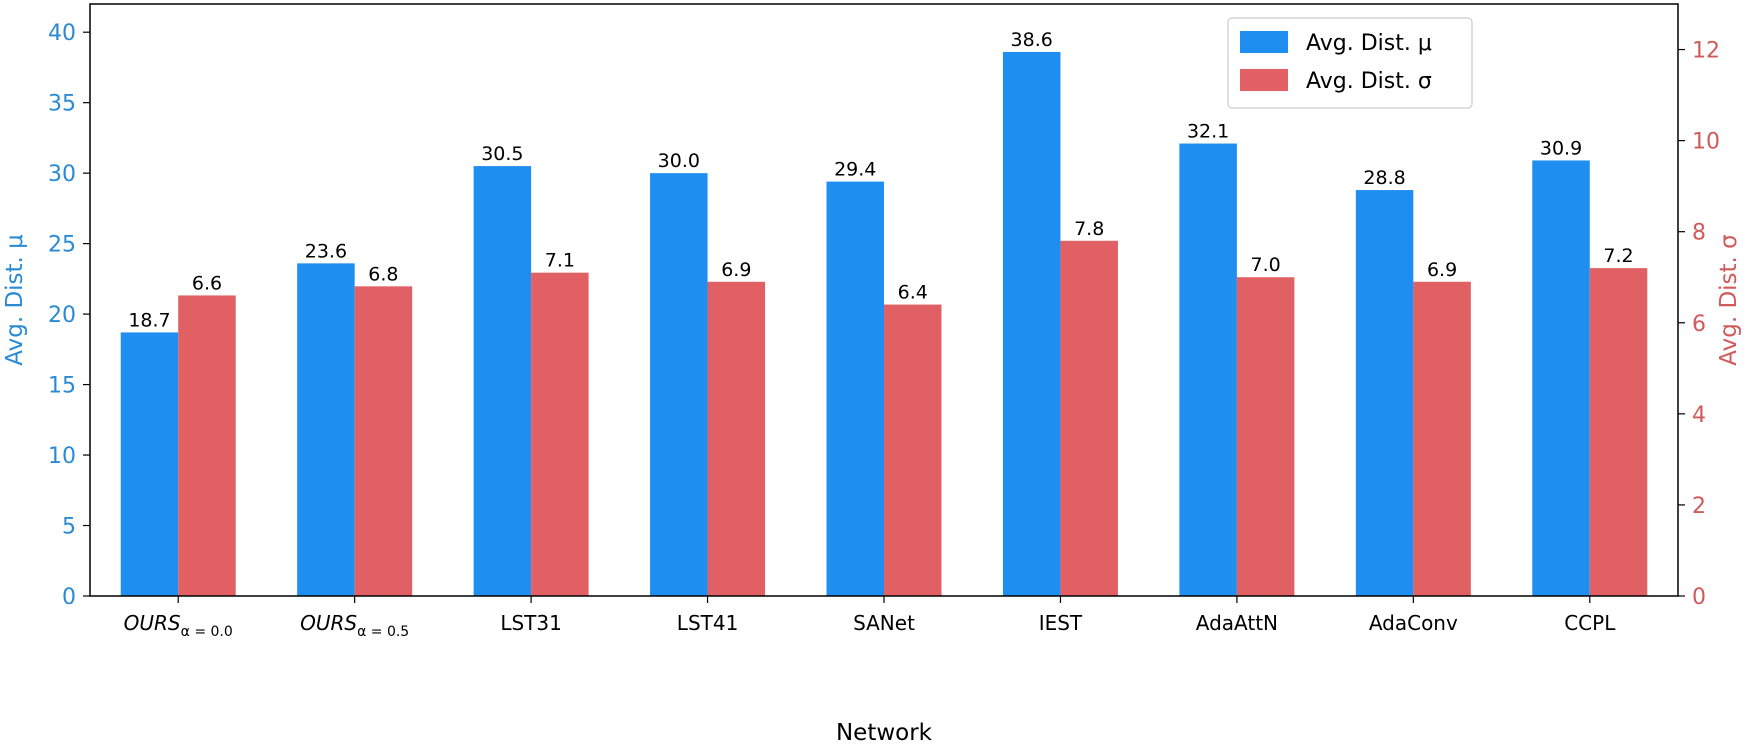  What do you see at coordinates (207, 283) in the screenshot?
I see `data-label-sigma: 6.6` at bounding box center [207, 283].